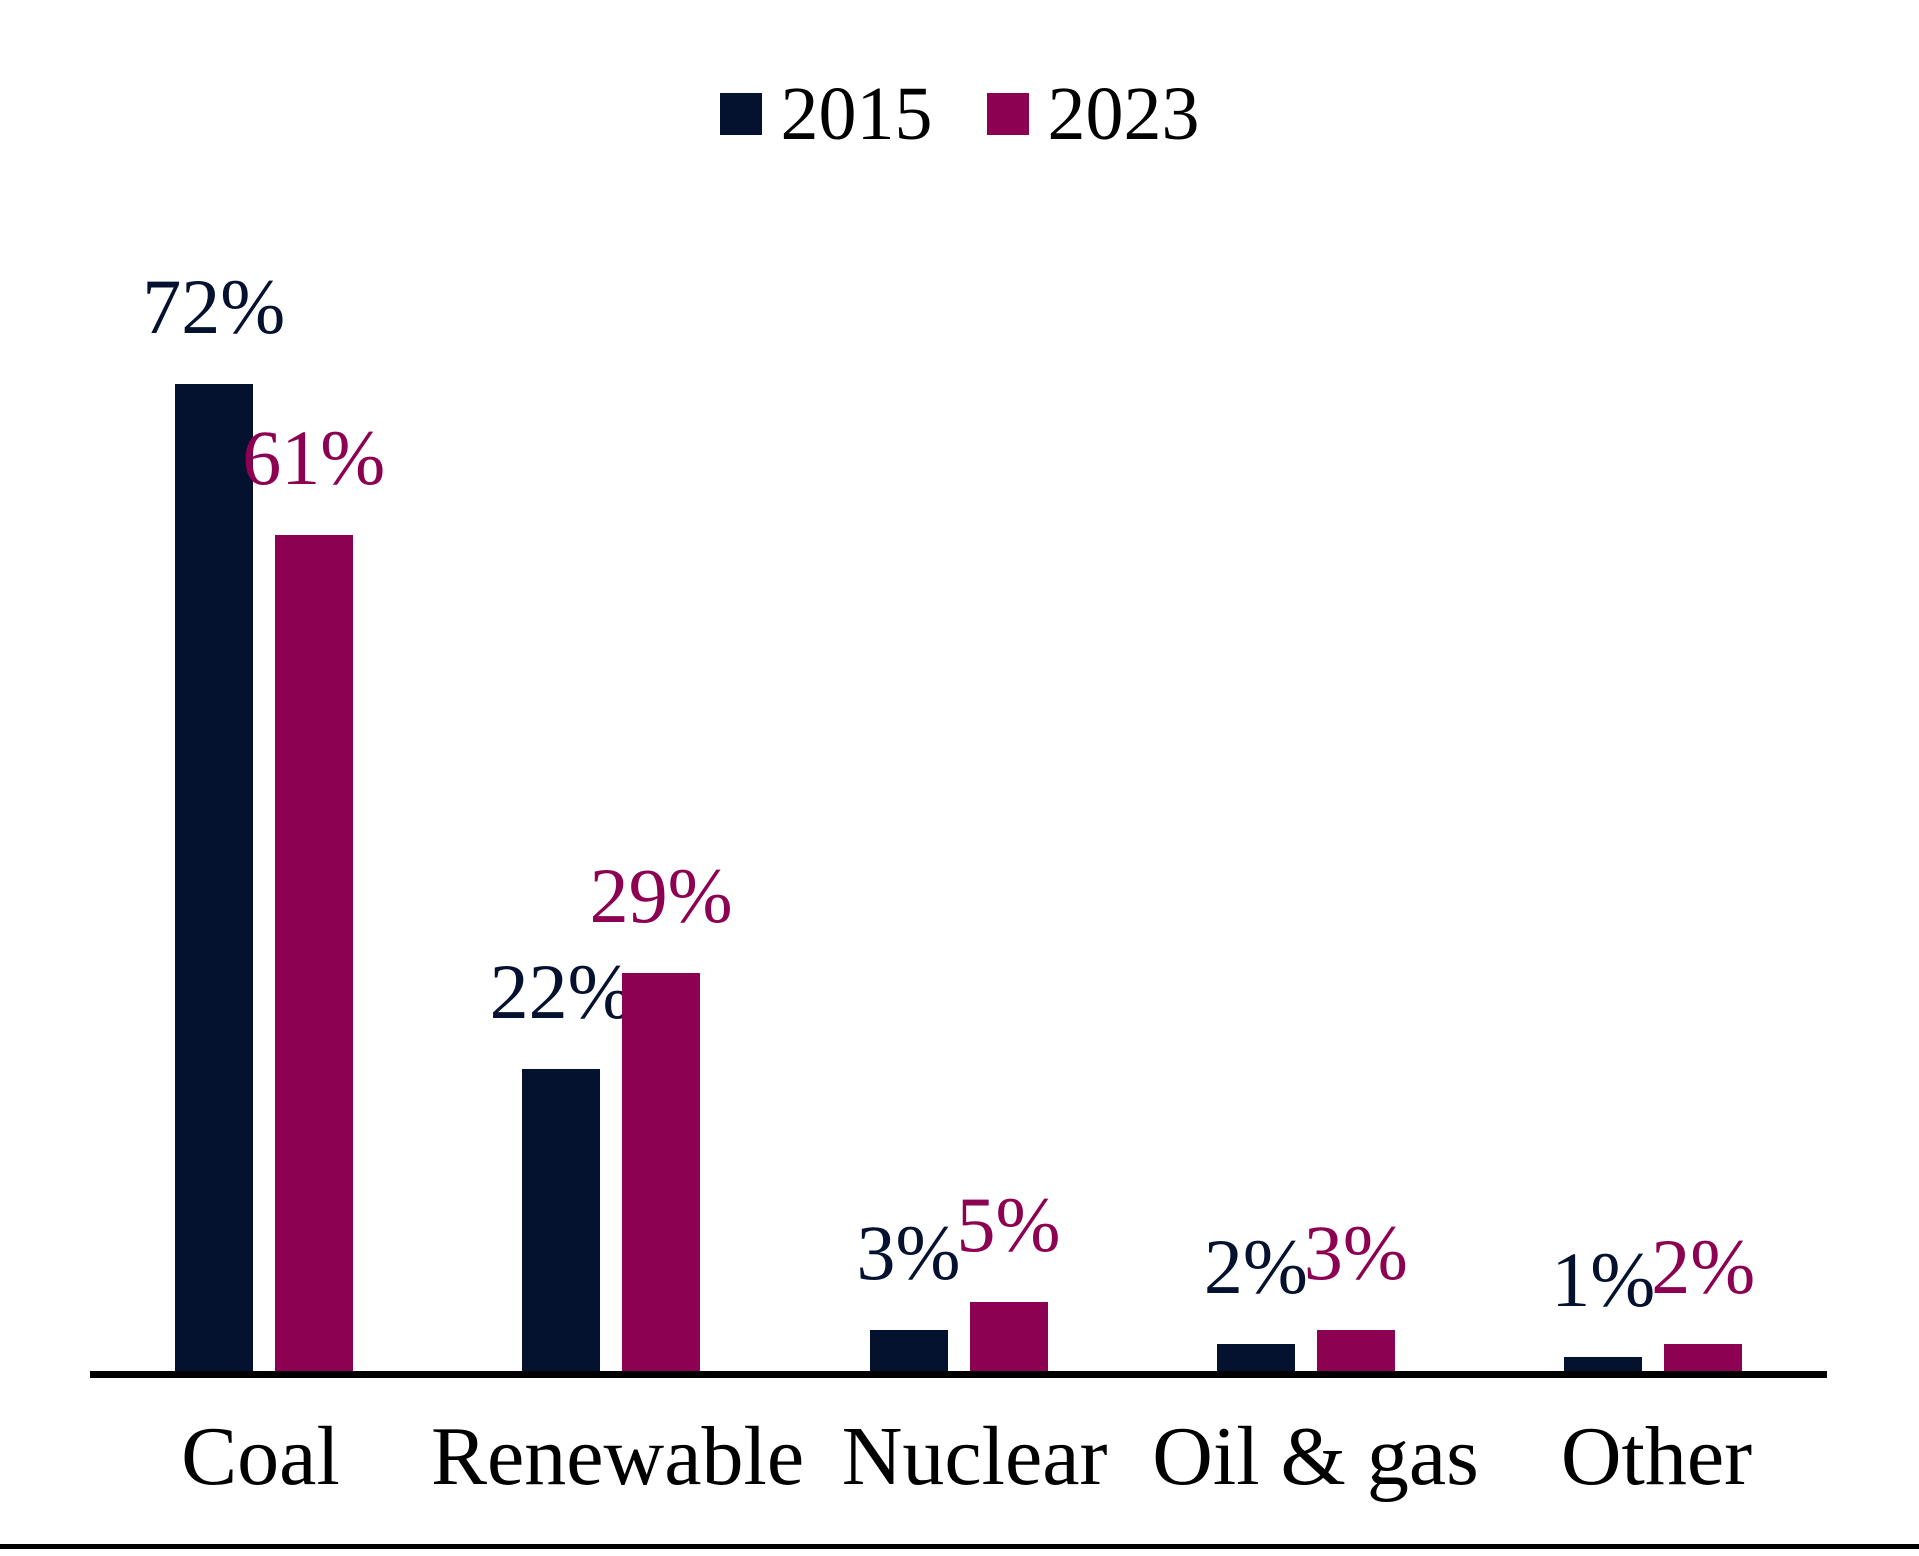 This screenshot has width=1919, height=1556. What do you see at coordinates (214, 306) in the screenshot?
I see `value-label-2015-coal: 72%` at bounding box center [214, 306].